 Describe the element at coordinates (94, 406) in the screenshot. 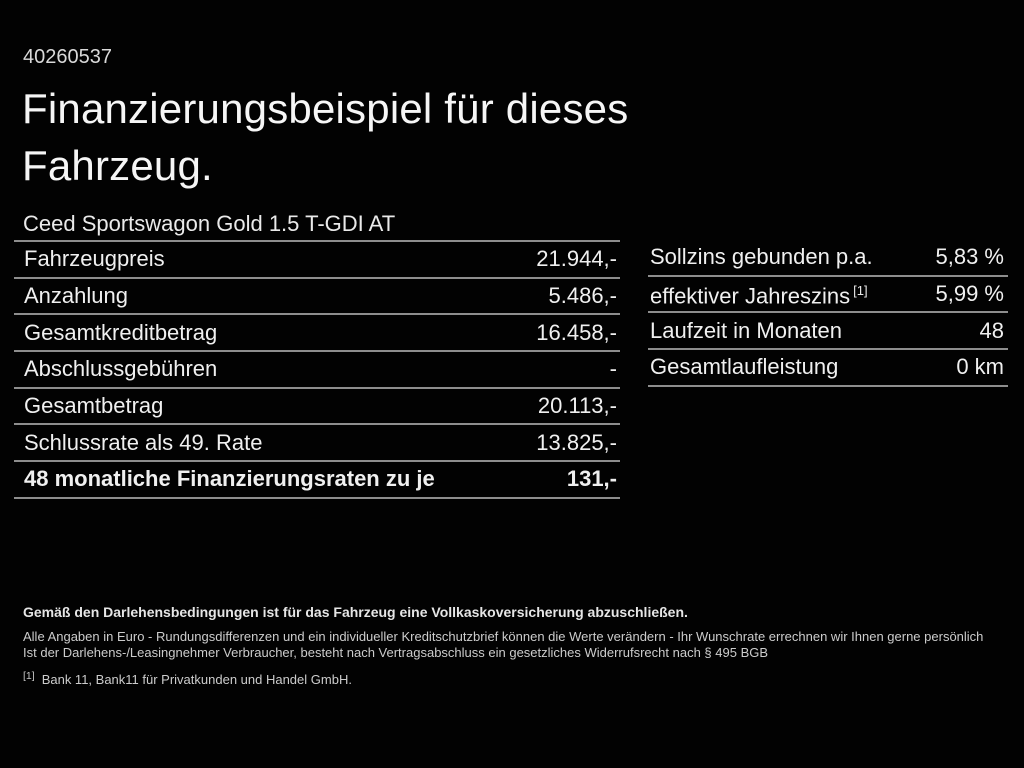

I see `row-label: Gesamtbetrag` at that location.